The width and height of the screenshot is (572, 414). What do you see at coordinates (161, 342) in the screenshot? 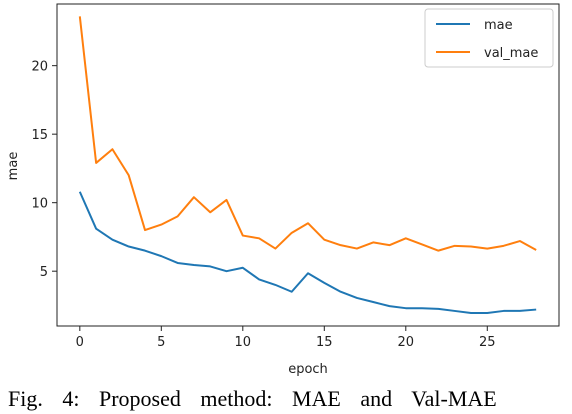
I see `x-tick-label: 5` at bounding box center [161, 342].